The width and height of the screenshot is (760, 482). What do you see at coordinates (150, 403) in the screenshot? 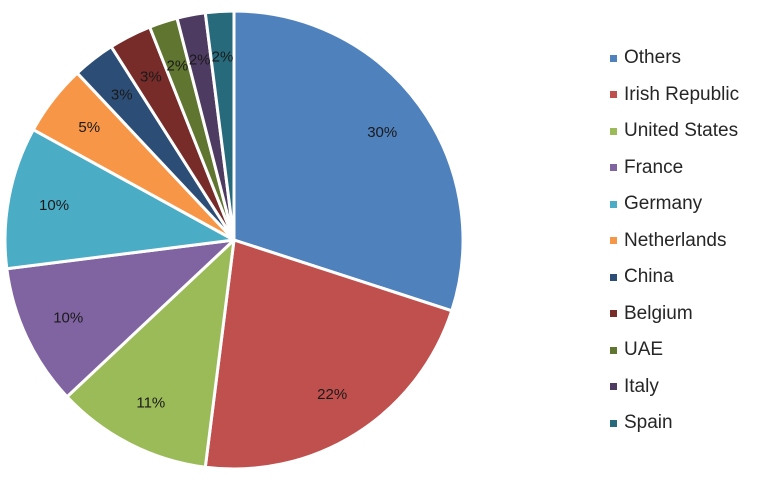
I see `data-label-united-states: 11%` at bounding box center [150, 403].